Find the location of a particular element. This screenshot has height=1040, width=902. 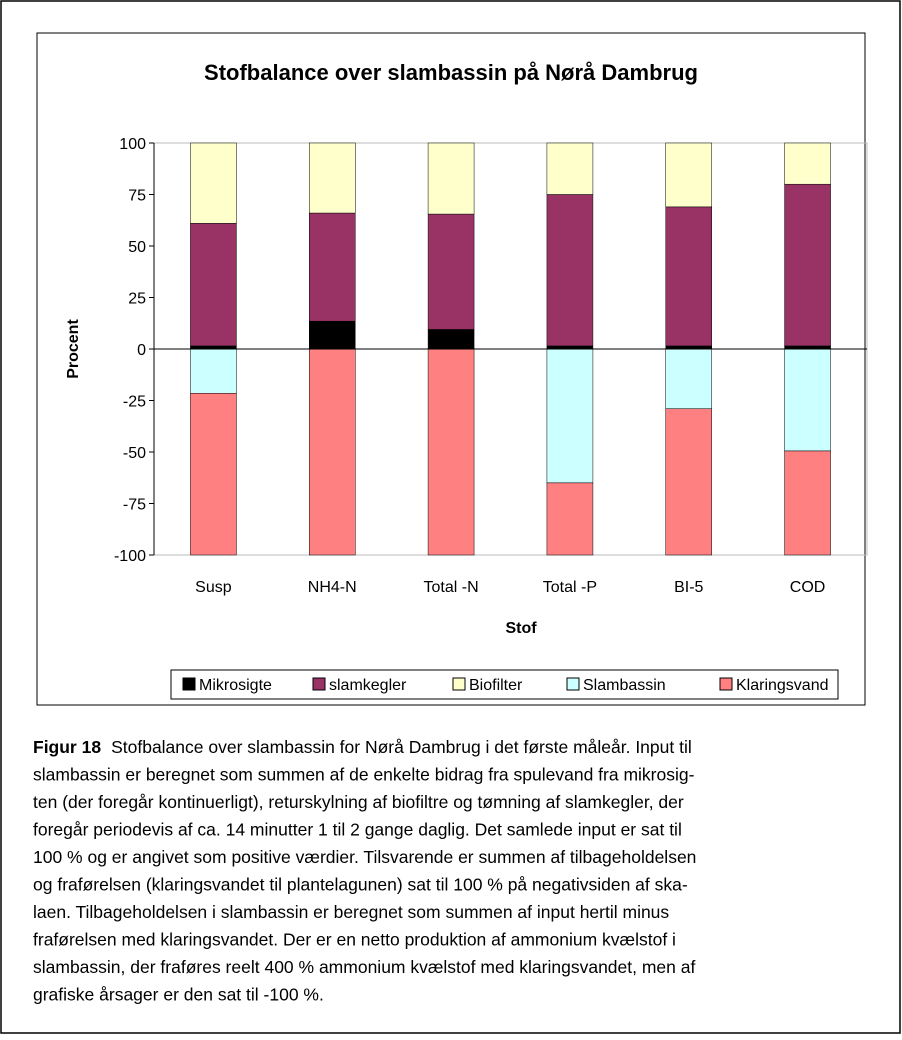

y-tick-label: -50 is located at coordinates (134, 453).